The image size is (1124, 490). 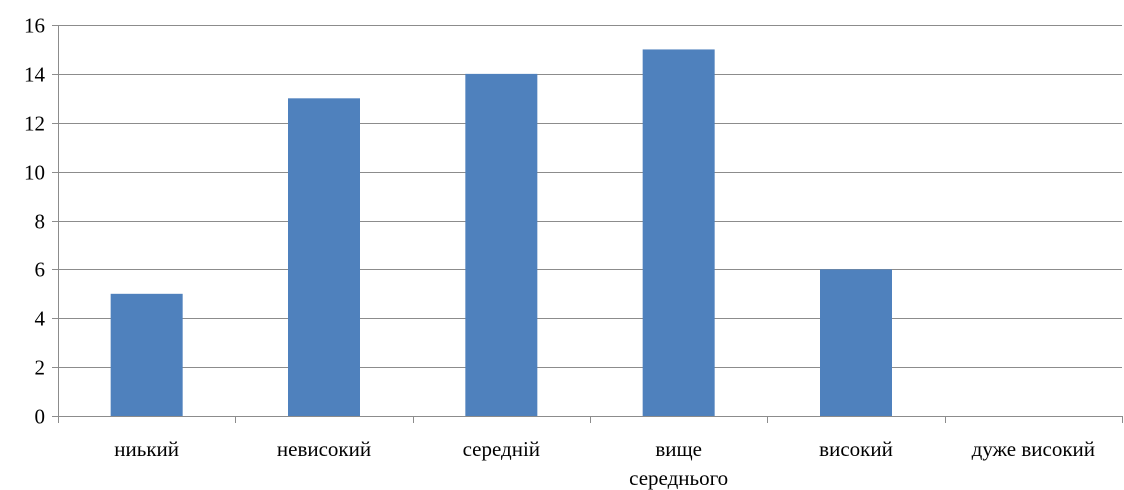 What do you see at coordinates (1033, 449) in the screenshot?
I see `x-category-label: дуже високий` at bounding box center [1033, 449].